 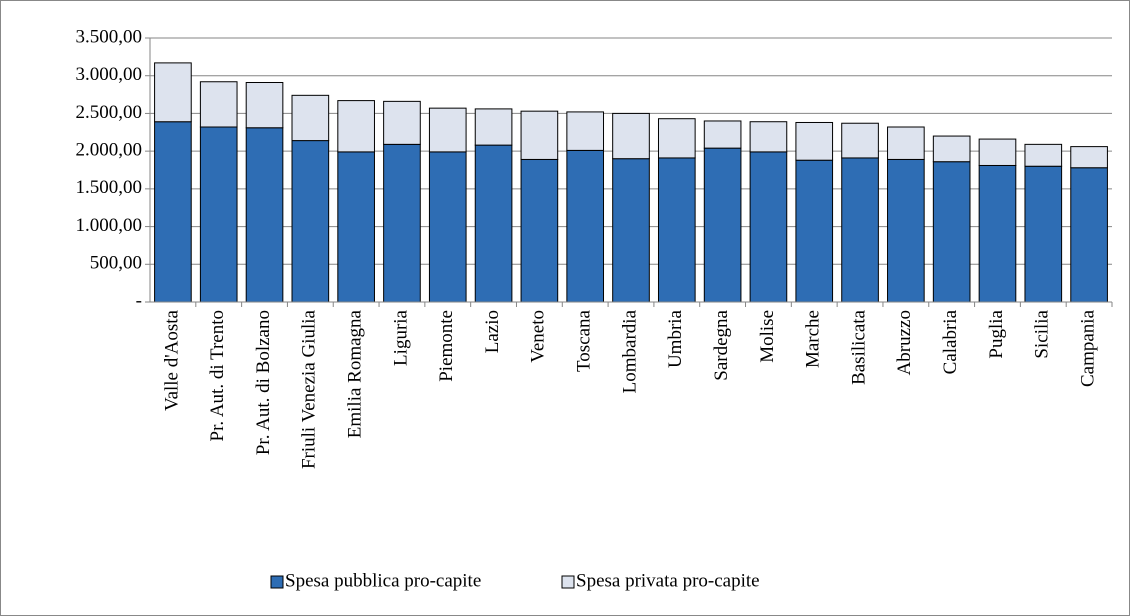 I want to click on x-tick-label: Marche, so click(x=813, y=339).